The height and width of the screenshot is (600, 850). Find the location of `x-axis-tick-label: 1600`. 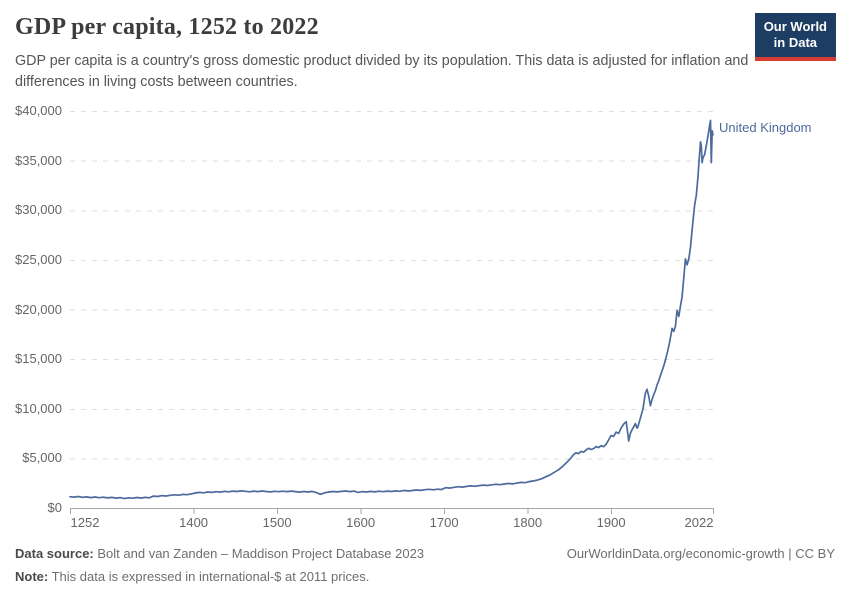

x-axis-tick-label: 1600 is located at coordinates (361, 522).